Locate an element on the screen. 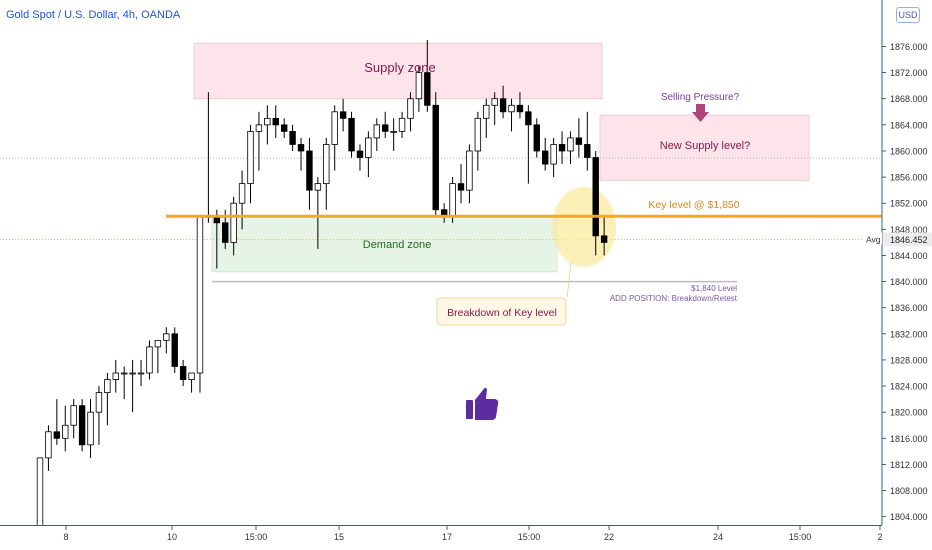 The height and width of the screenshot is (550, 932). down-arrow-icon is located at coordinates (700, 113).